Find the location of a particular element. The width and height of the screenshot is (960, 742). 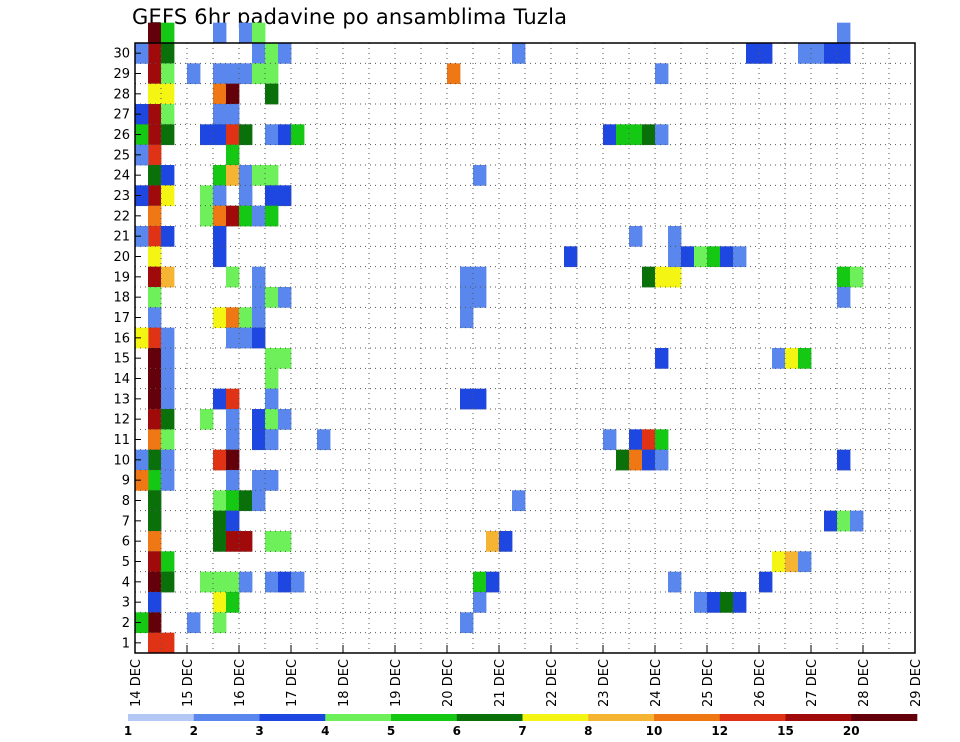

x-tick-label: 22 DEC is located at coordinates (552, 683).